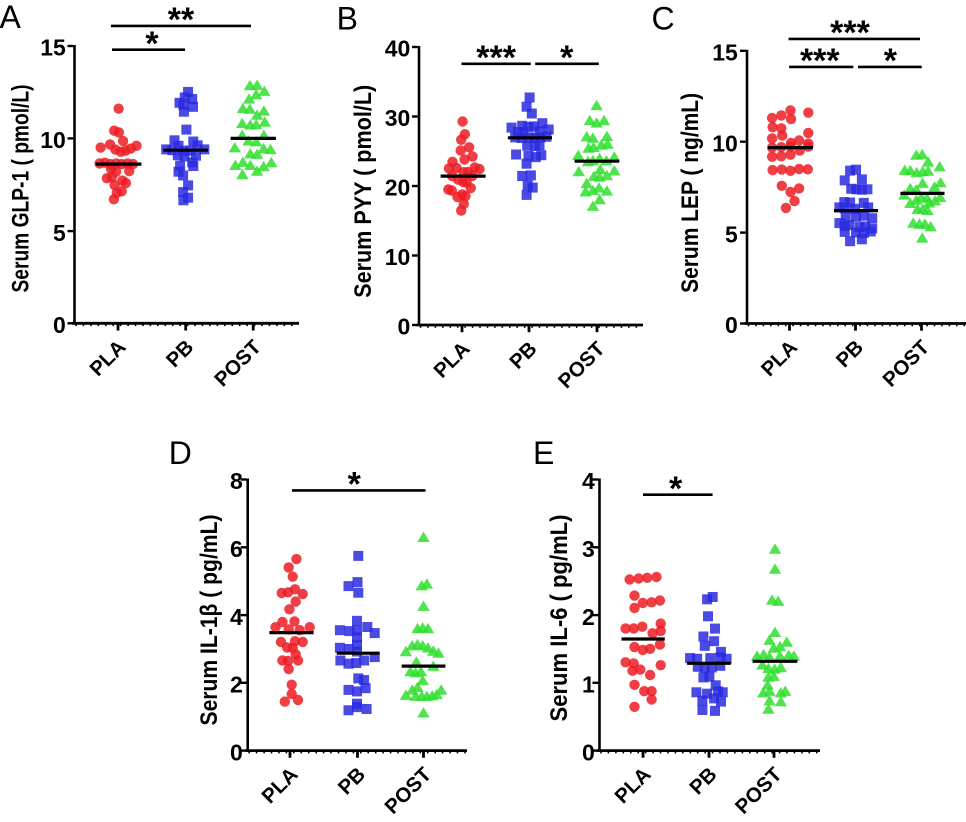  I want to click on svg-text: B, so click(347, 19).